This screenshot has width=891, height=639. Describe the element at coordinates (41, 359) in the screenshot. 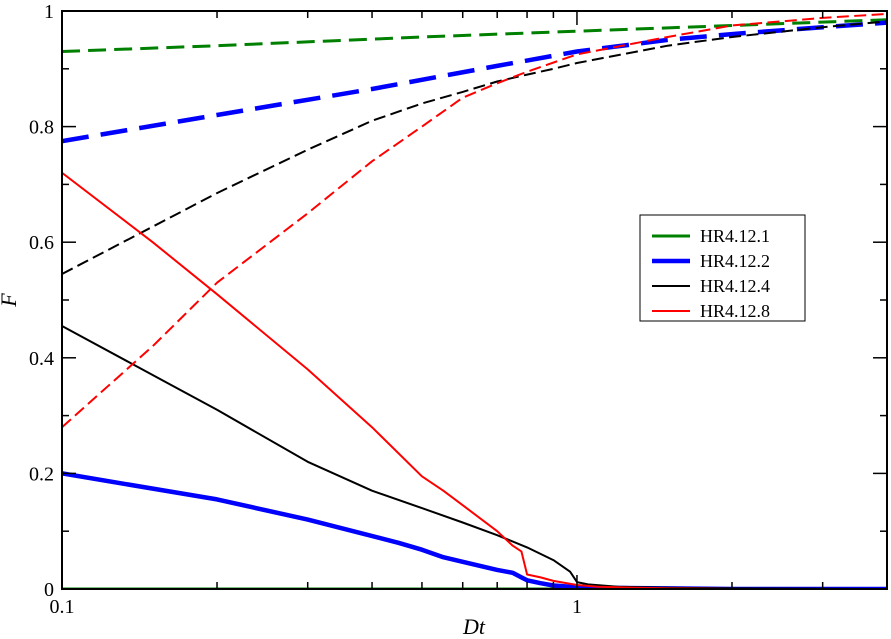

I see `y-tick-label-2: 0.4` at that location.